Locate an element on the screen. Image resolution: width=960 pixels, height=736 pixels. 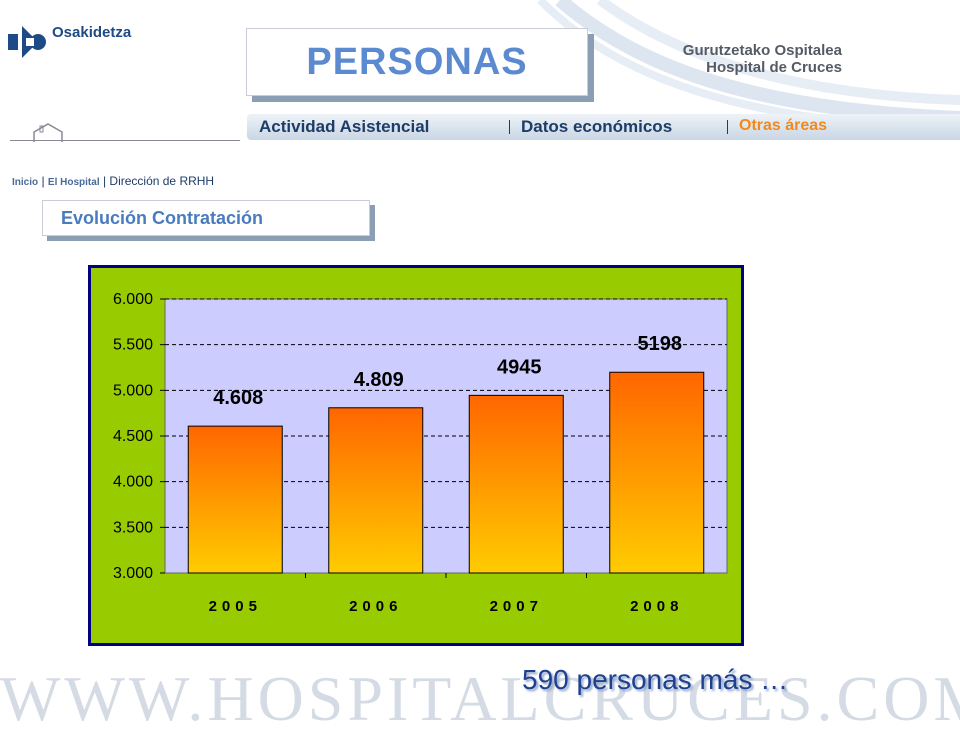
y-tick-label: 4.000 is located at coordinates (133, 482).